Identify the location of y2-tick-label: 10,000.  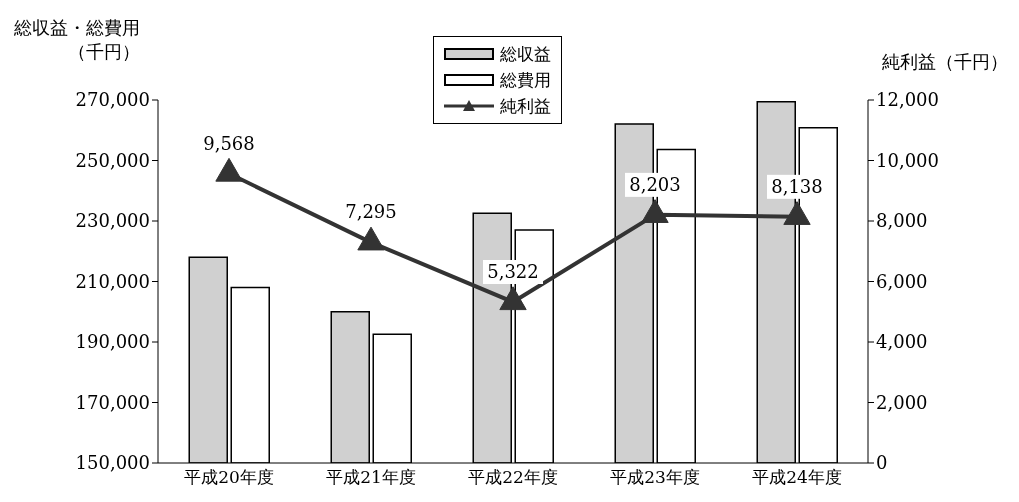
(907, 160).